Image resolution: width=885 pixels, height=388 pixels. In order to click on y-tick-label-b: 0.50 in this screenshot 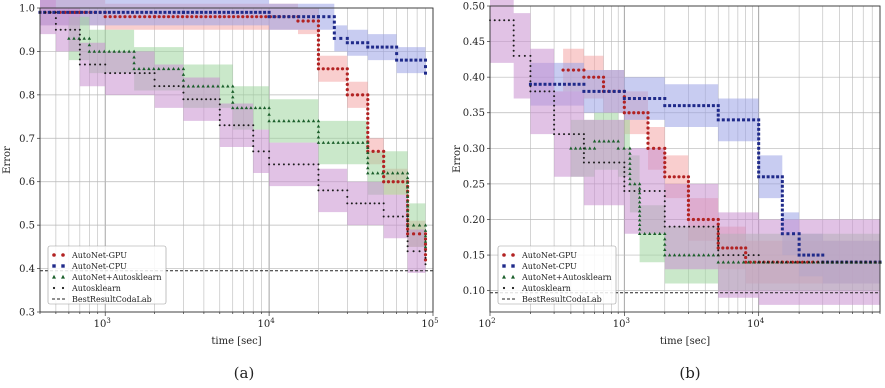, I will do `click(474, 7)`.